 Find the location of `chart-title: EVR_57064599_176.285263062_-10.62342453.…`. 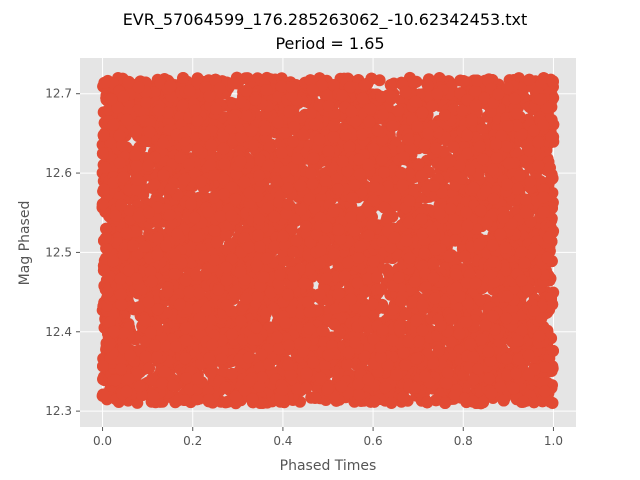

chart-title: EVR_57064599_176.285263062_-10.62342453.… is located at coordinates (325, 20).